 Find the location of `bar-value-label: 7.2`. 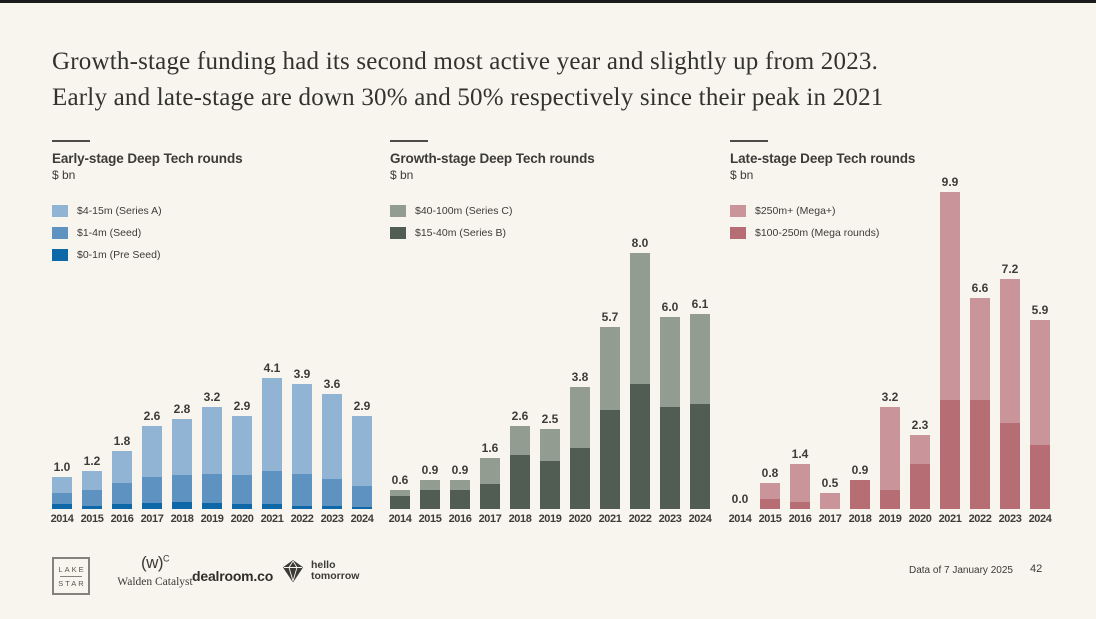

bar-value-label: 7.2 is located at coordinates (1010, 269).